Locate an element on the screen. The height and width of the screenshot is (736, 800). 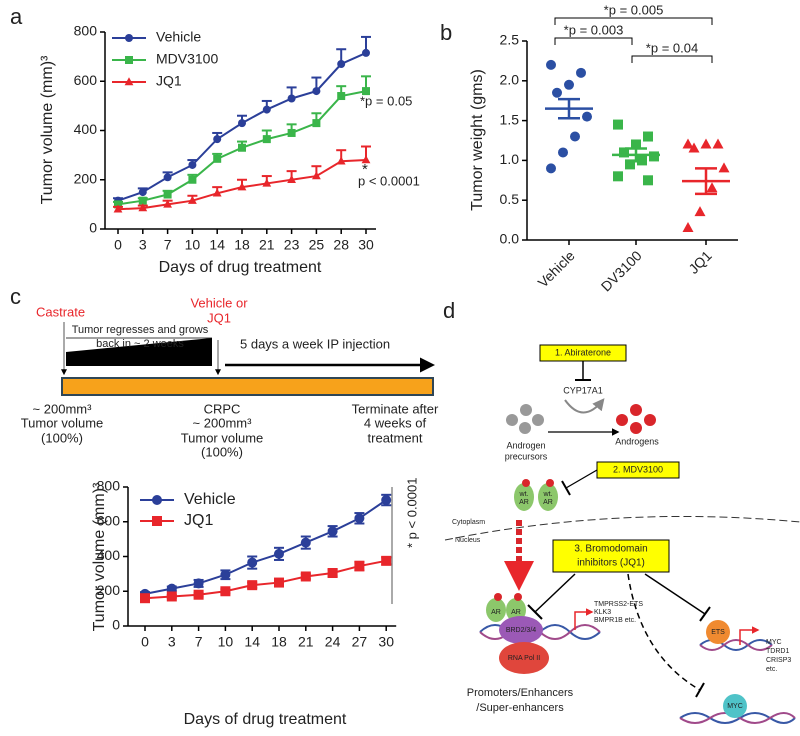
regression-wedge is located at coordinates (139, 352).